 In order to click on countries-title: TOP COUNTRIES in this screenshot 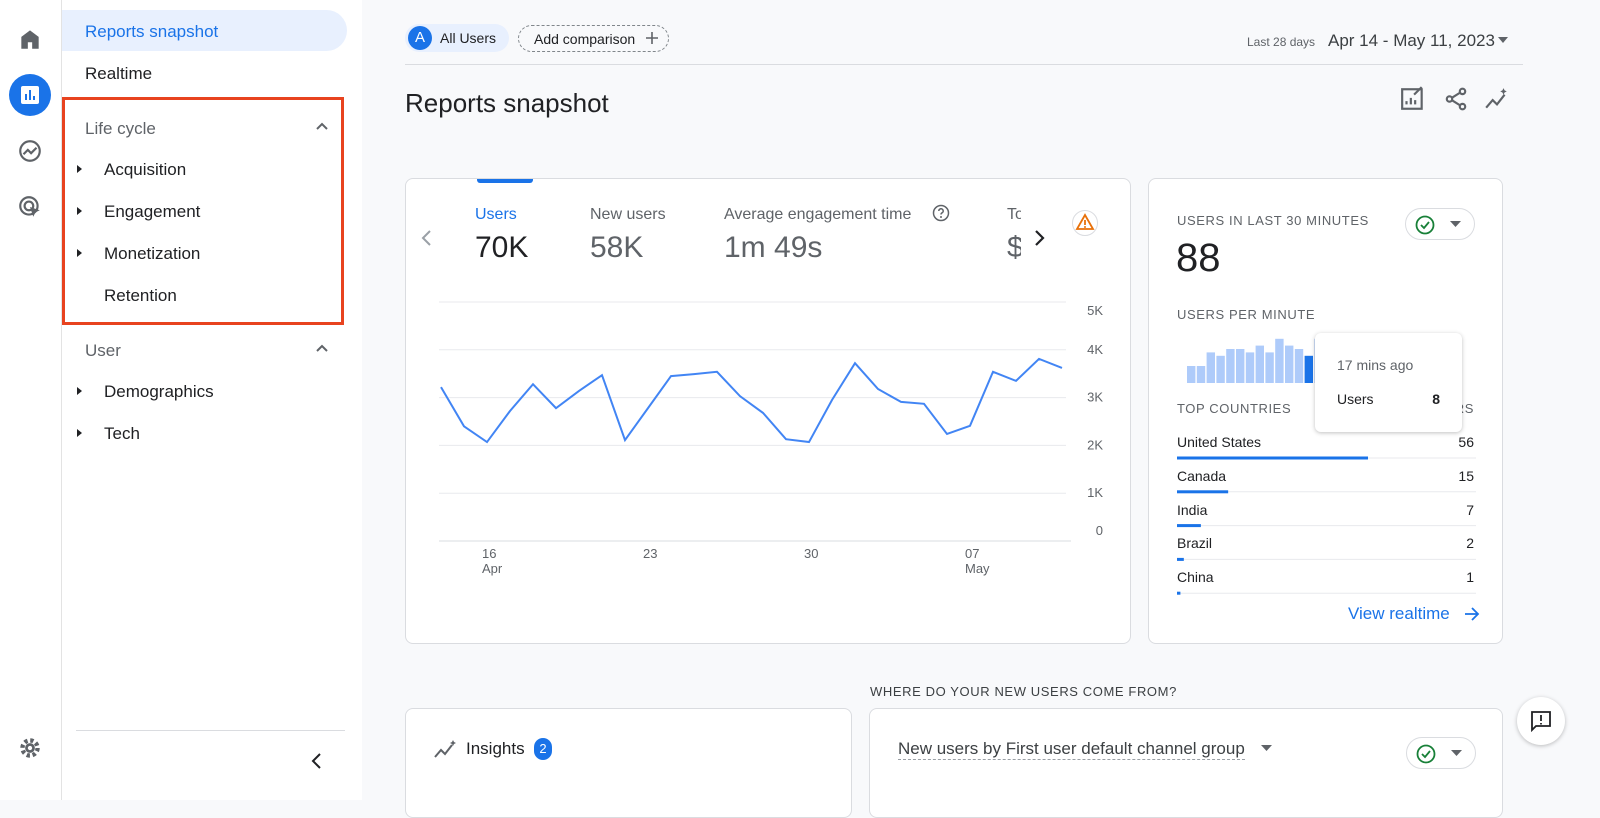, I will do `click(1234, 408)`.